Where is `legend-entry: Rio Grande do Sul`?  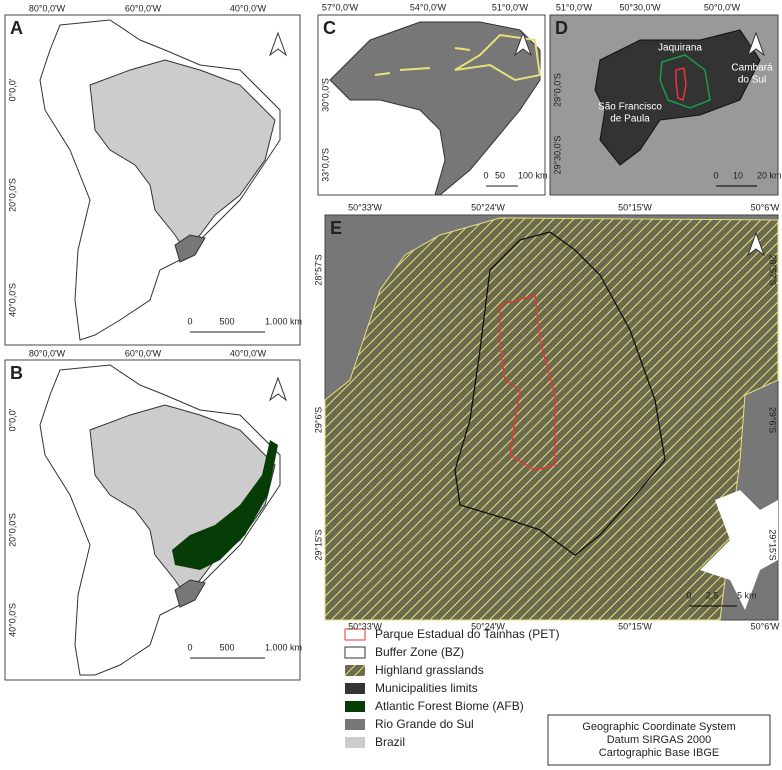 legend-entry: Rio Grande do Sul is located at coordinates (424, 724).